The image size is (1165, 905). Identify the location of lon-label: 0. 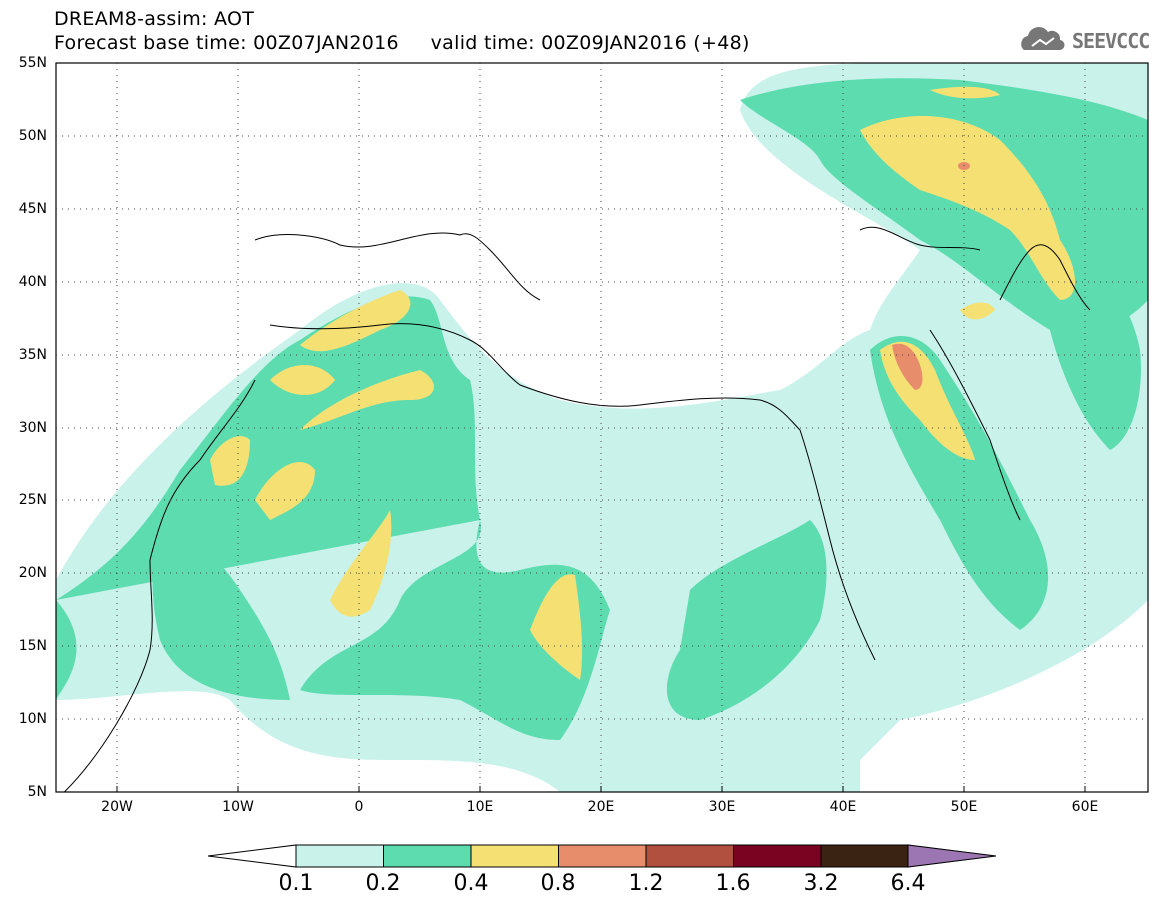
(359, 807).